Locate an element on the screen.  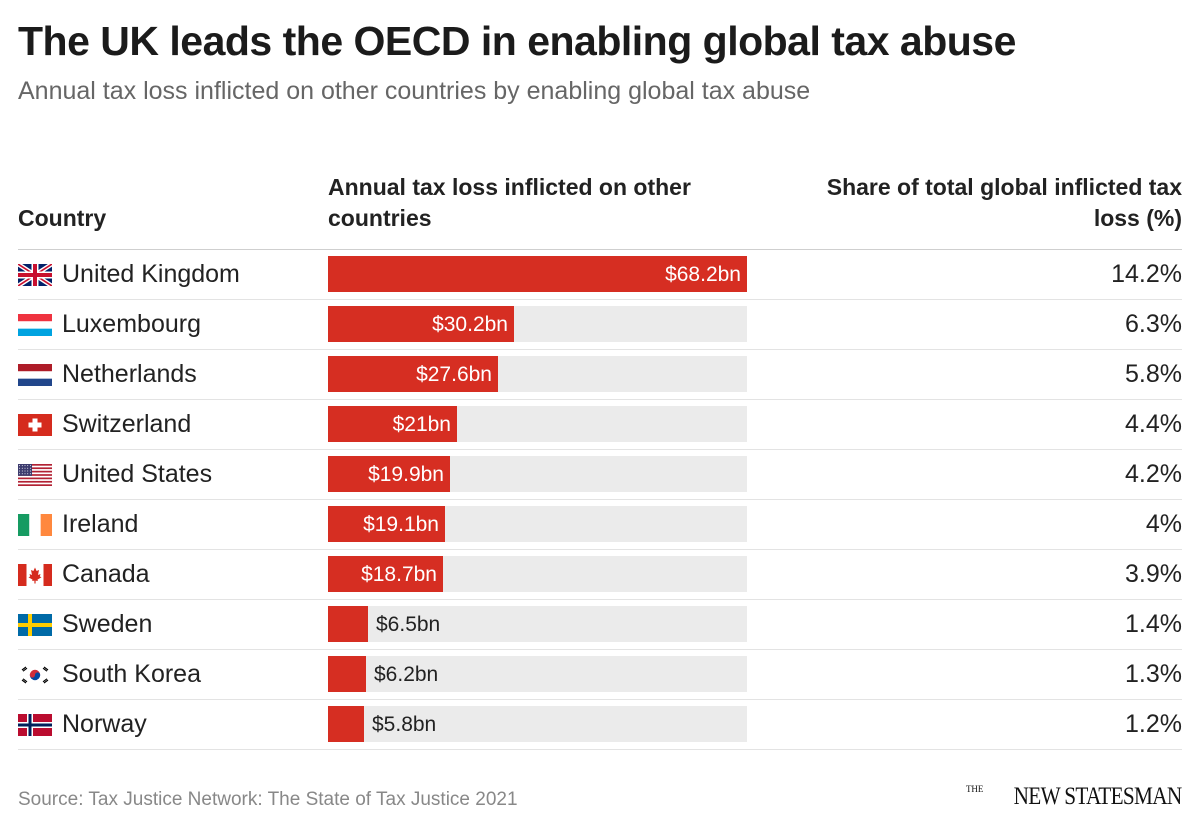
share-value: 1.2% is located at coordinates (1153, 724).